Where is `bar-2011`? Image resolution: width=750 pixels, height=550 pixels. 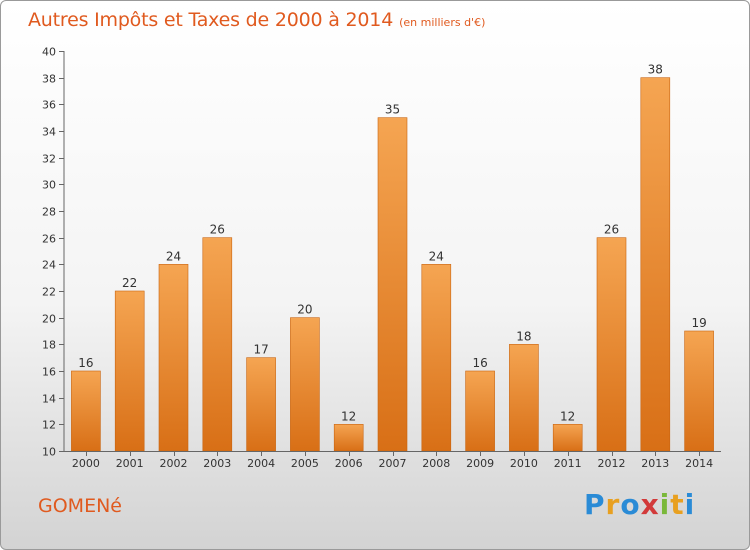
bar-2011 is located at coordinates (567, 438).